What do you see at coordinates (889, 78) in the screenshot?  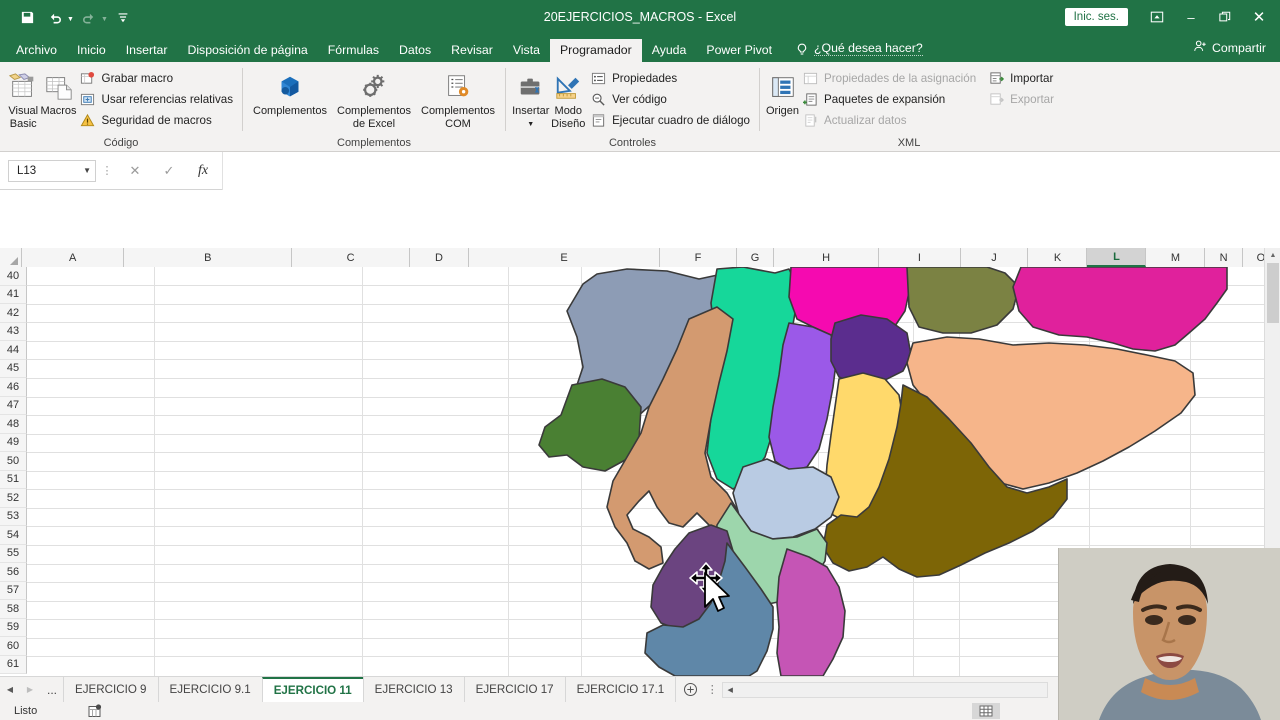 I see `propiedades-de-la-asignacion-button: Propiedades de la asignación` at bounding box center [889, 78].